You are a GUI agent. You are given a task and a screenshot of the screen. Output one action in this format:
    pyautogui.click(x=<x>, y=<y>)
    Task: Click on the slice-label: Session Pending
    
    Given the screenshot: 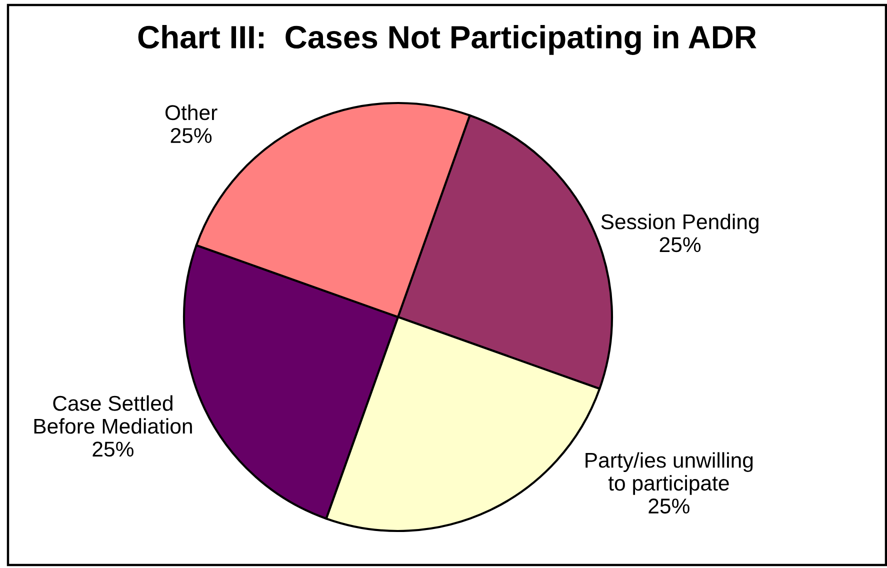 What is the action you would take?
    pyautogui.click(x=679, y=224)
    